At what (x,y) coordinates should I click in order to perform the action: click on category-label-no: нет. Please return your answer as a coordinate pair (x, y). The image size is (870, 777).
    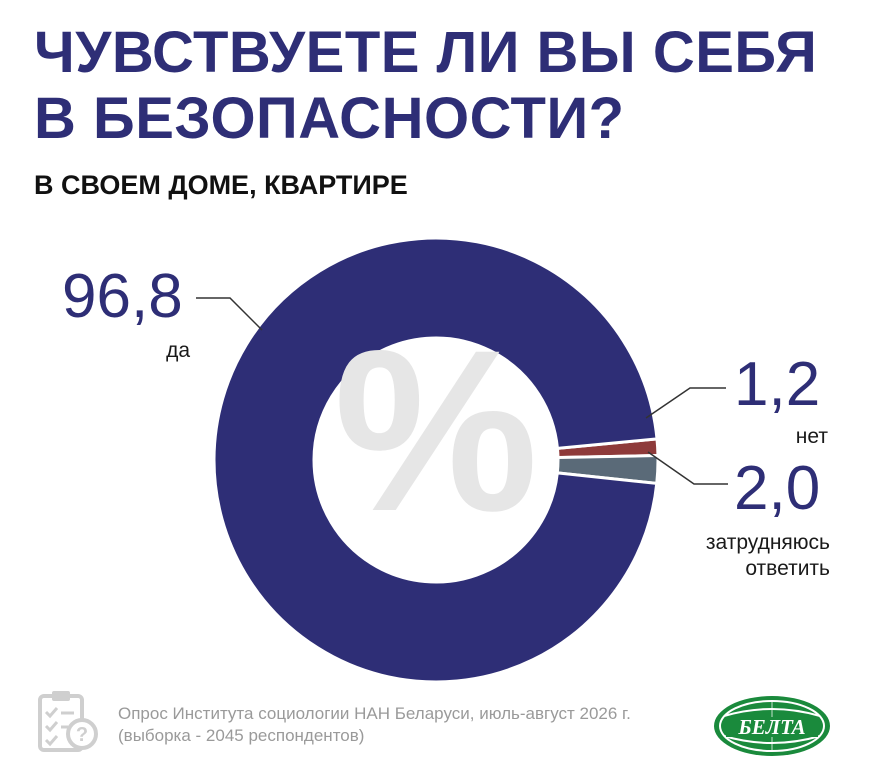
    Looking at the image, I should click on (811, 436).